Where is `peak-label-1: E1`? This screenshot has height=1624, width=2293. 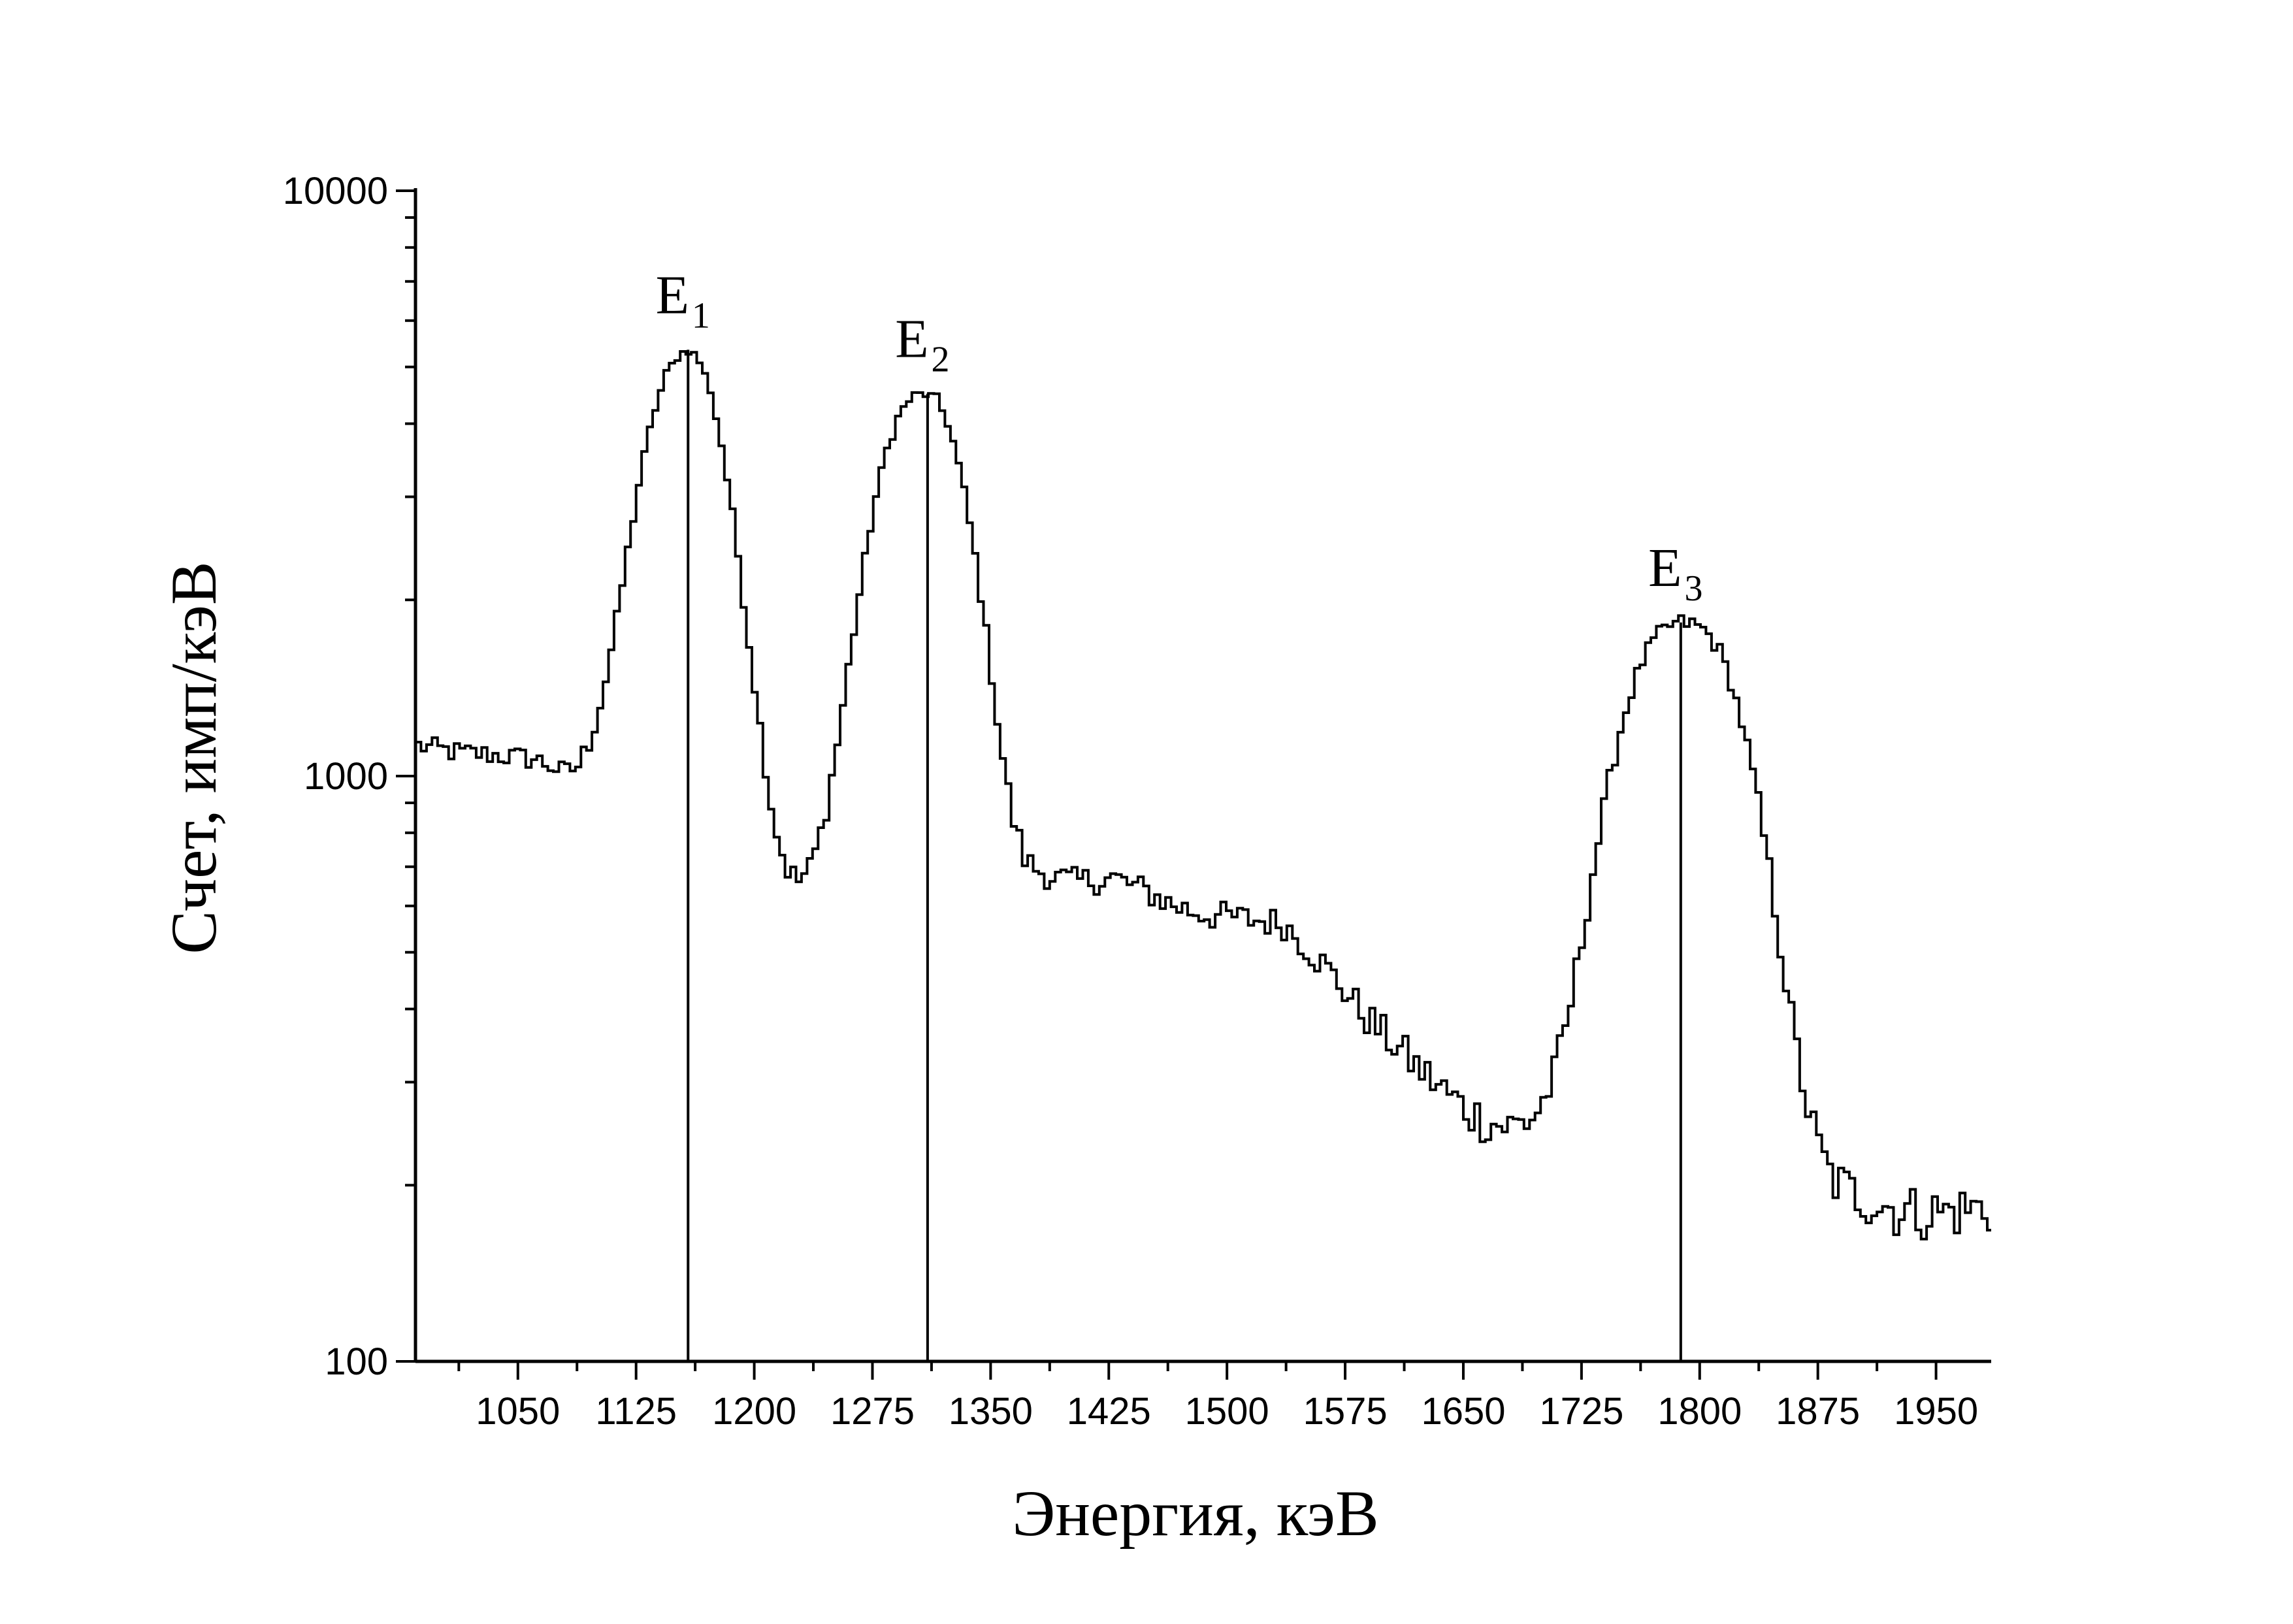 peak-label-1: E1 is located at coordinates (683, 300).